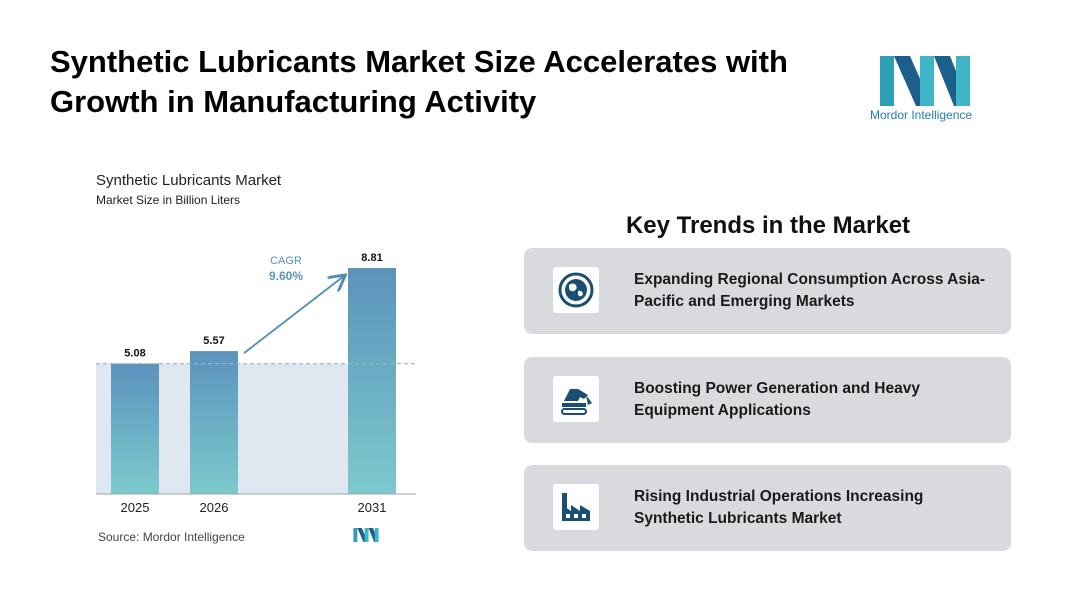  Describe the element at coordinates (371, 258) in the screenshot. I see `value-label-2031: 8.81` at that location.